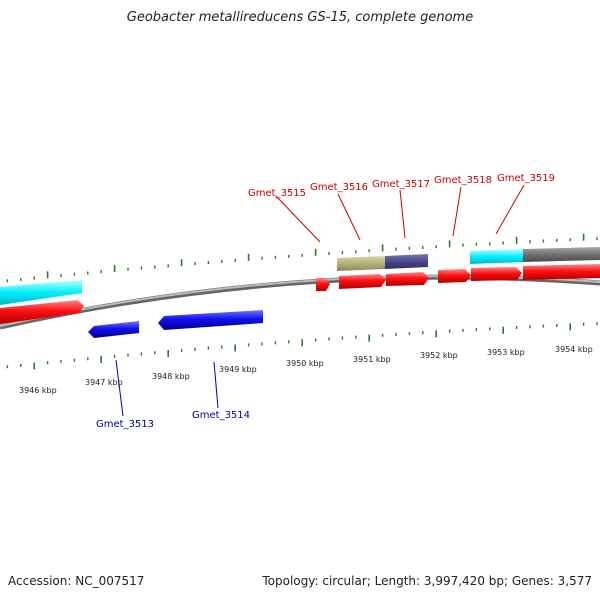 The width and height of the screenshot is (600, 600). I want to click on ruler-label: 3946 kbp, so click(38, 390).